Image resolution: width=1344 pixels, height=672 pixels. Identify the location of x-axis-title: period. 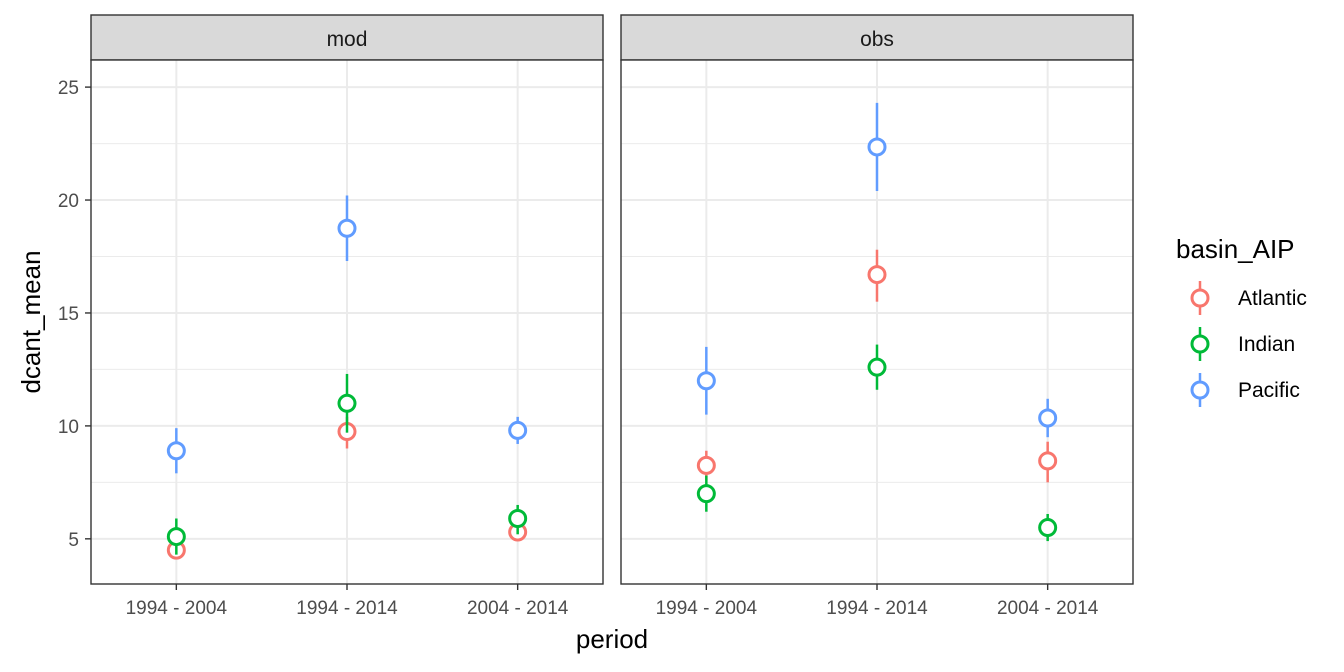
(612, 639).